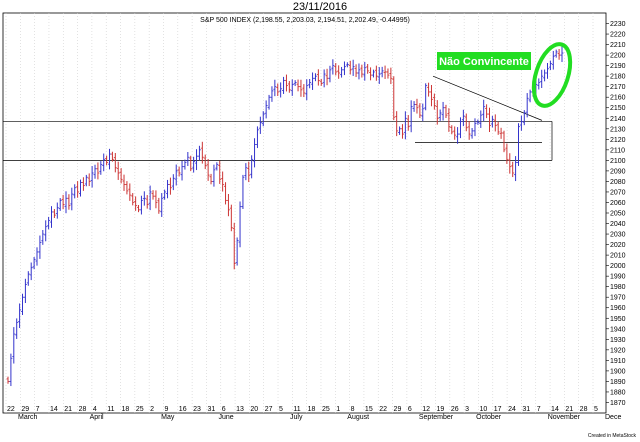  Describe the element at coordinates (618, 256) in the screenshot. I see `y-tick-label: 2010` at that location.